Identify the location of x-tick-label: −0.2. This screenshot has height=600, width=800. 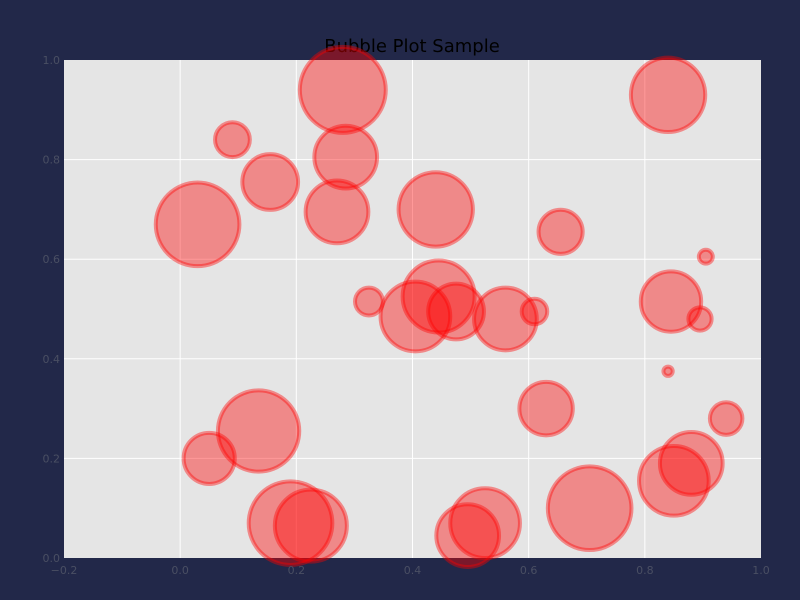
(64, 570).